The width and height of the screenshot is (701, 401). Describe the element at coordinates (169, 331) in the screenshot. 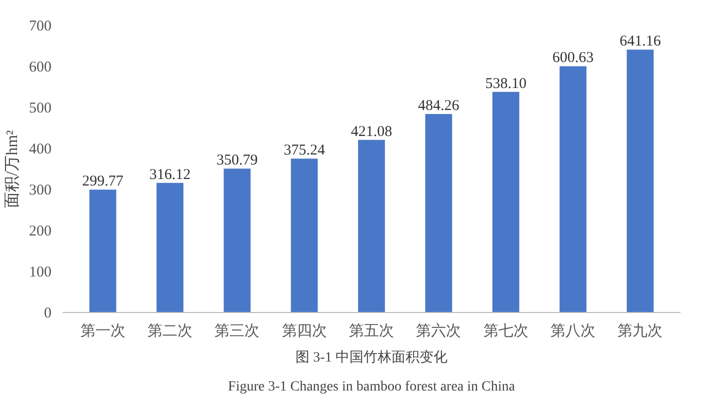

I see `x-tick-label: 第二次` at that location.